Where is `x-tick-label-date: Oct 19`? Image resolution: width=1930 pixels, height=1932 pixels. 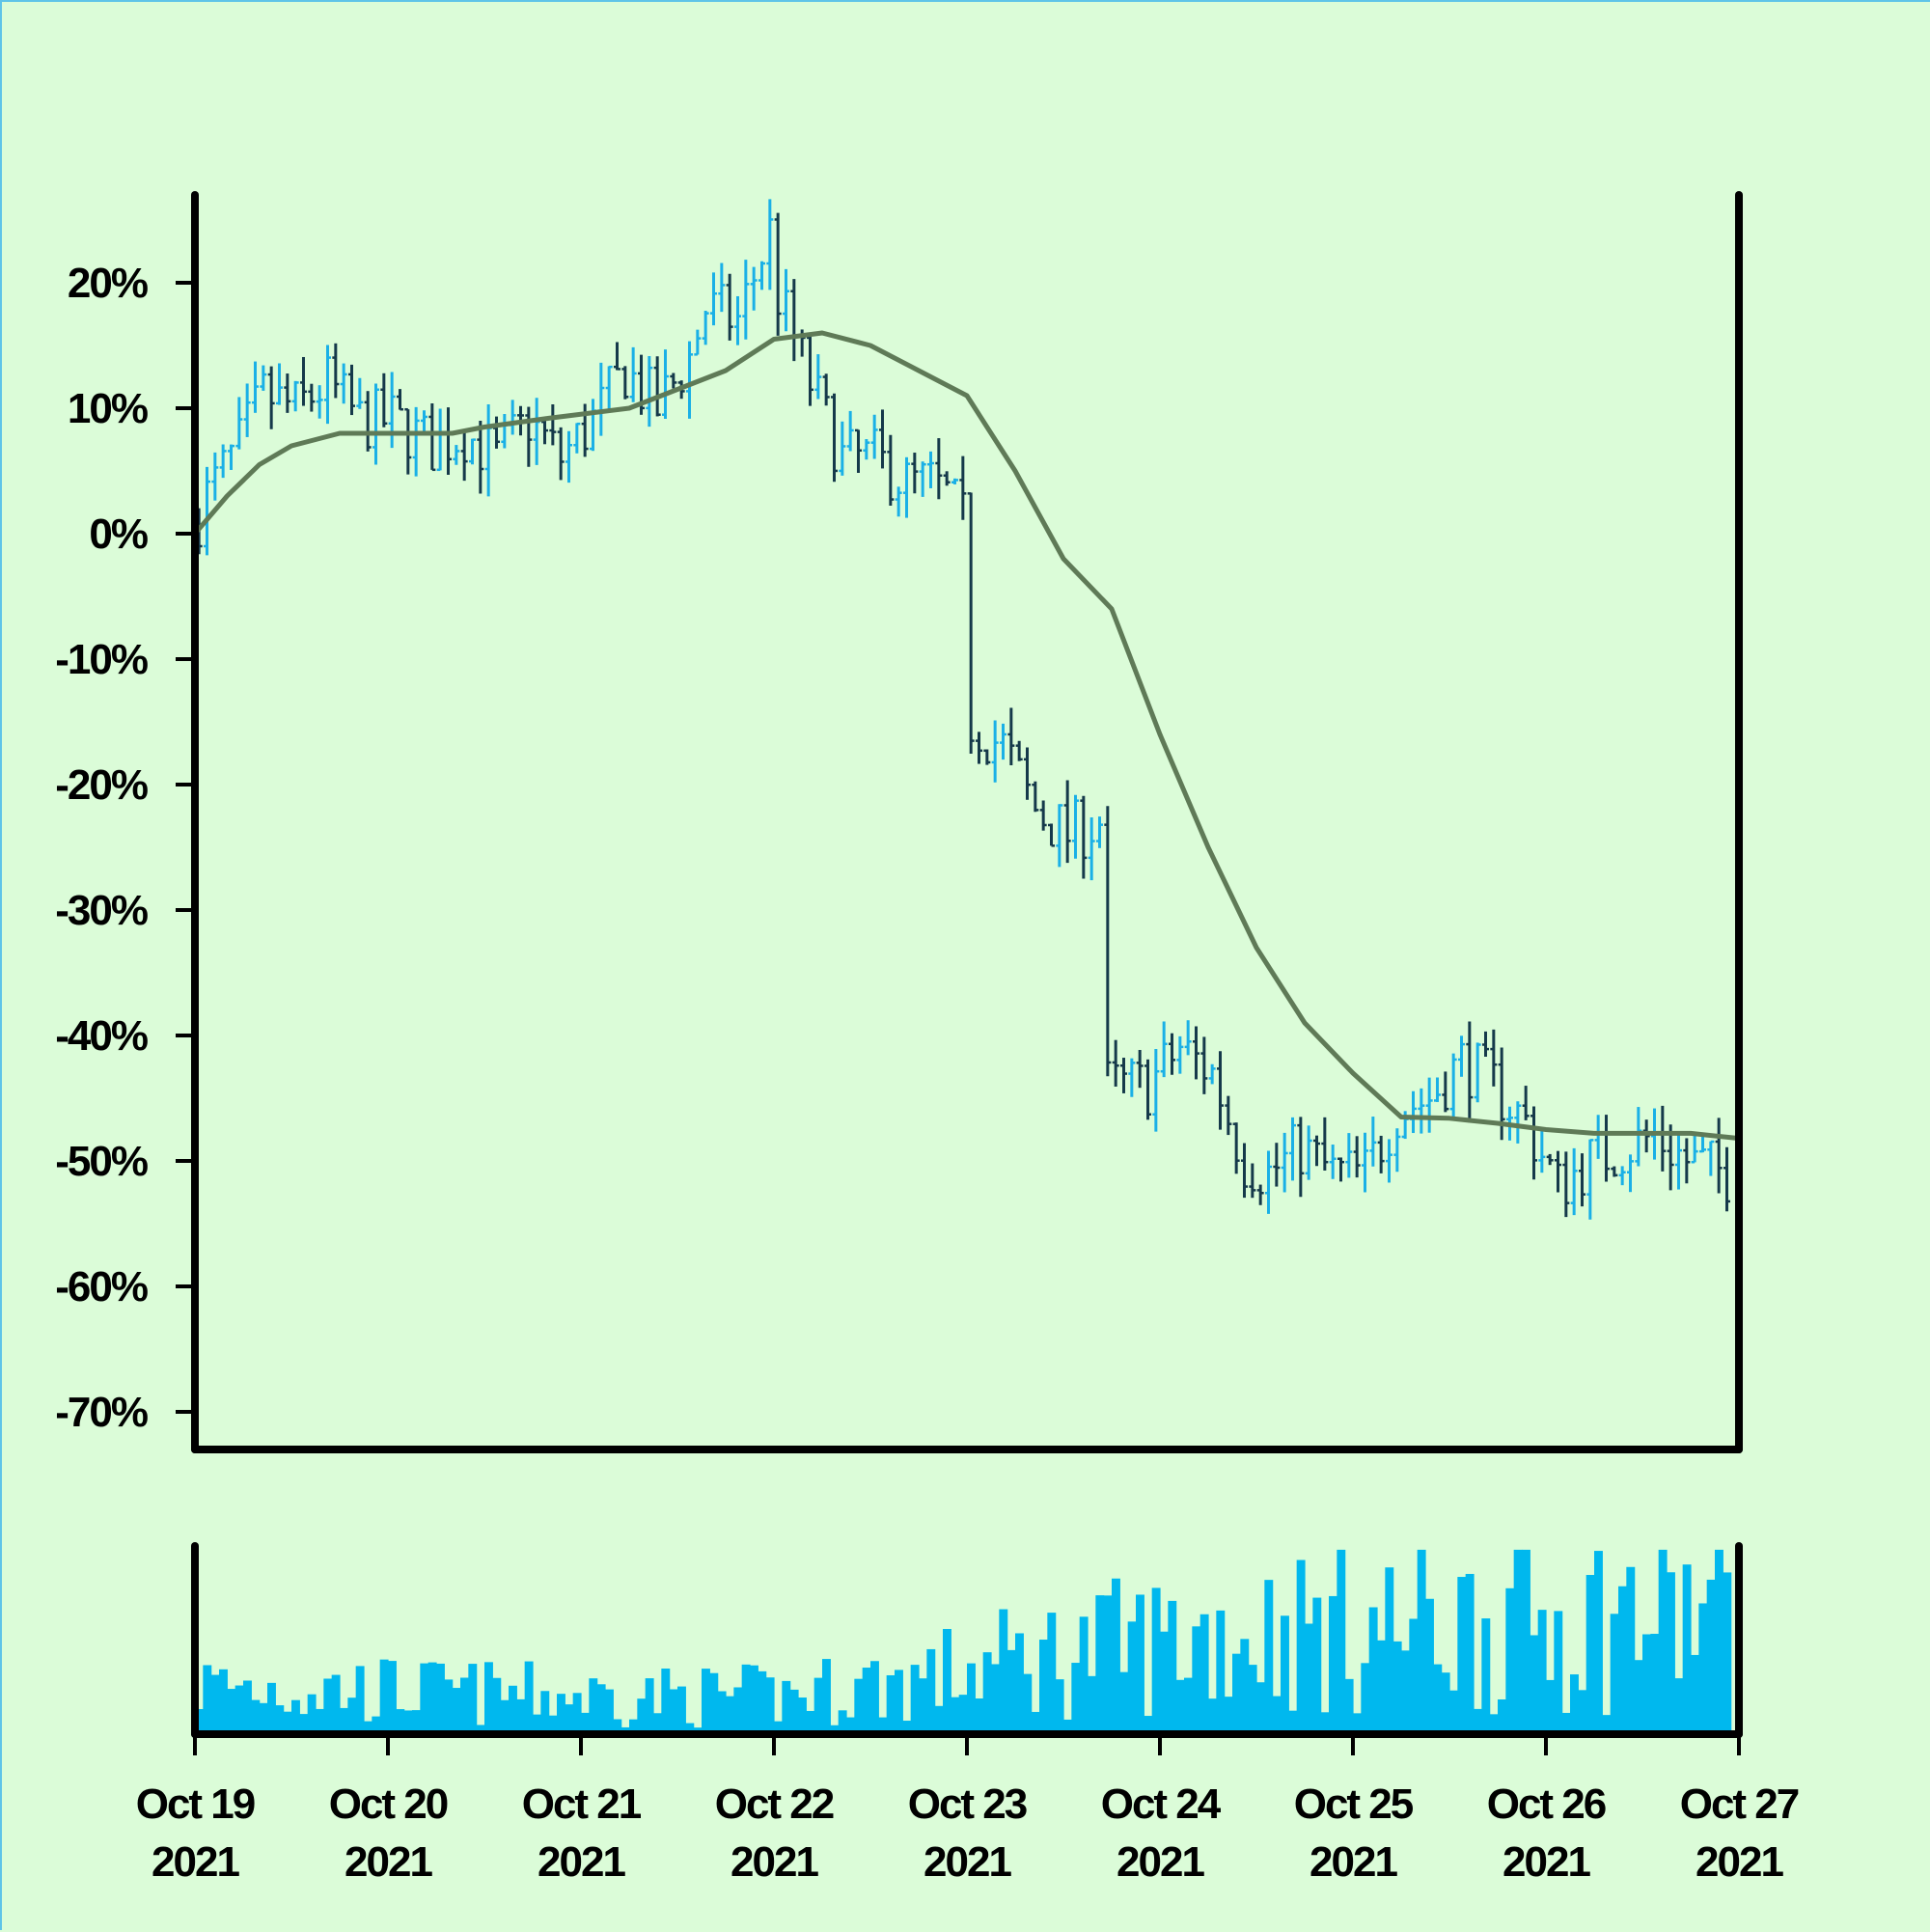
x-tick-label-date: Oct 19 is located at coordinates (195, 1804).